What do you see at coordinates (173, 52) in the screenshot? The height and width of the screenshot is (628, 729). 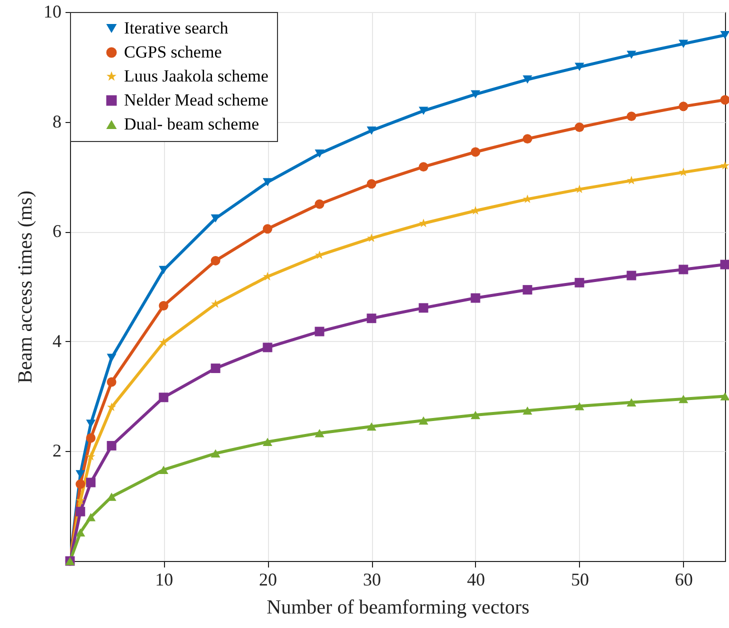 I see `legend-label: CGPS scheme` at bounding box center [173, 52].